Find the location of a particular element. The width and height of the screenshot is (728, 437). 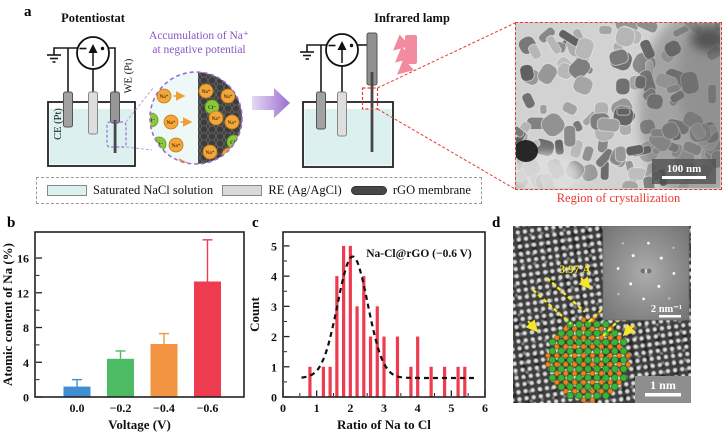

ce-electrode-right is located at coordinates (321, 110).